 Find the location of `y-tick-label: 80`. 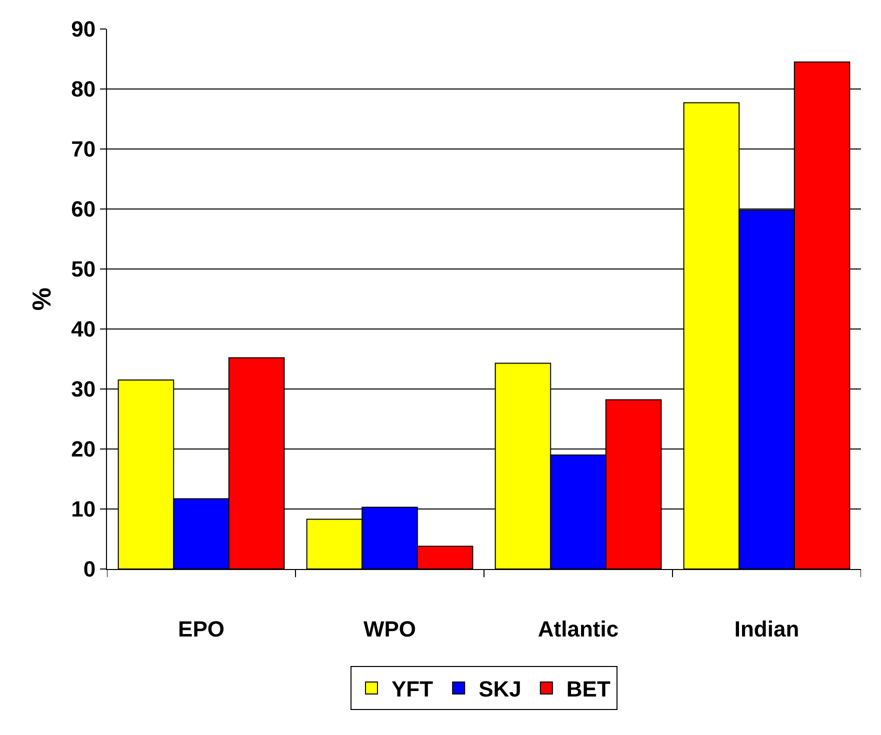

y-tick-label: 80 is located at coordinates (83, 89).